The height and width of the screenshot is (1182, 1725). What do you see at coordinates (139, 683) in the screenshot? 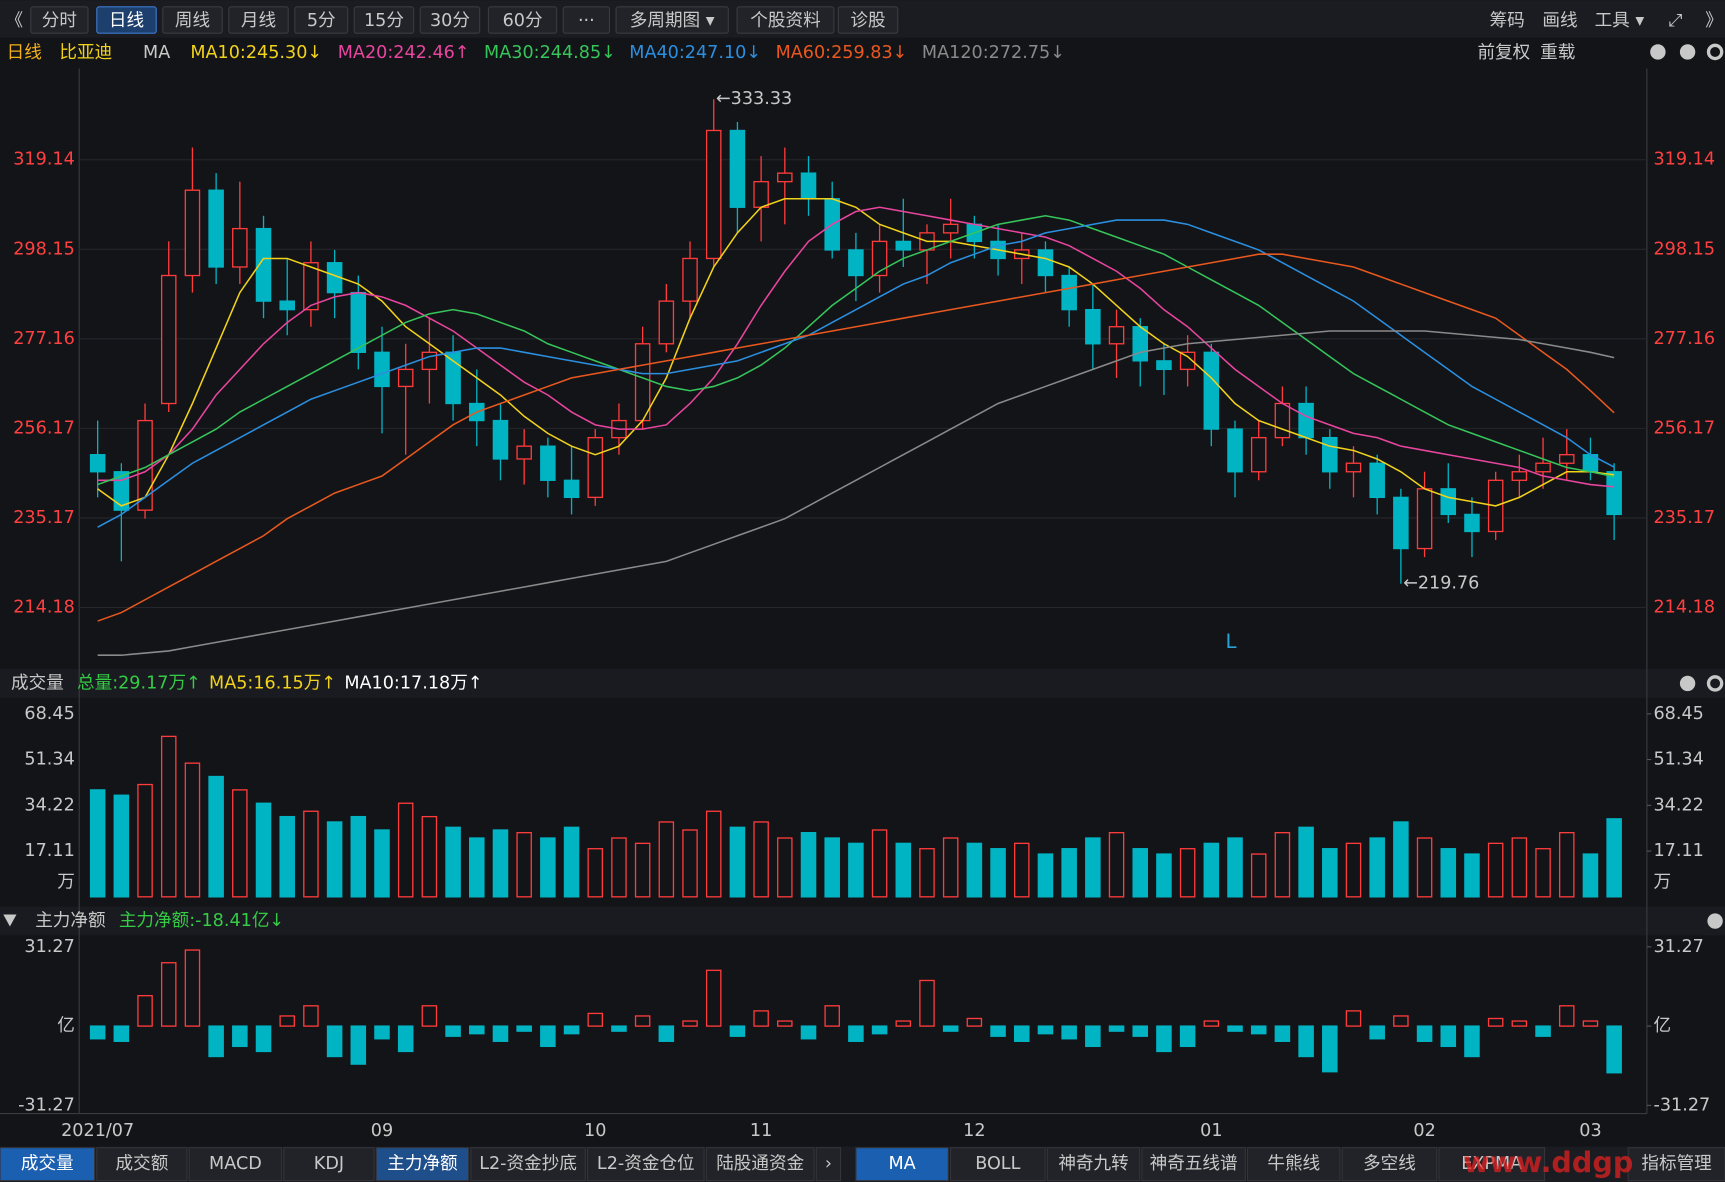
I see `panel-stat: 总量:29.17万↑` at bounding box center [139, 683].